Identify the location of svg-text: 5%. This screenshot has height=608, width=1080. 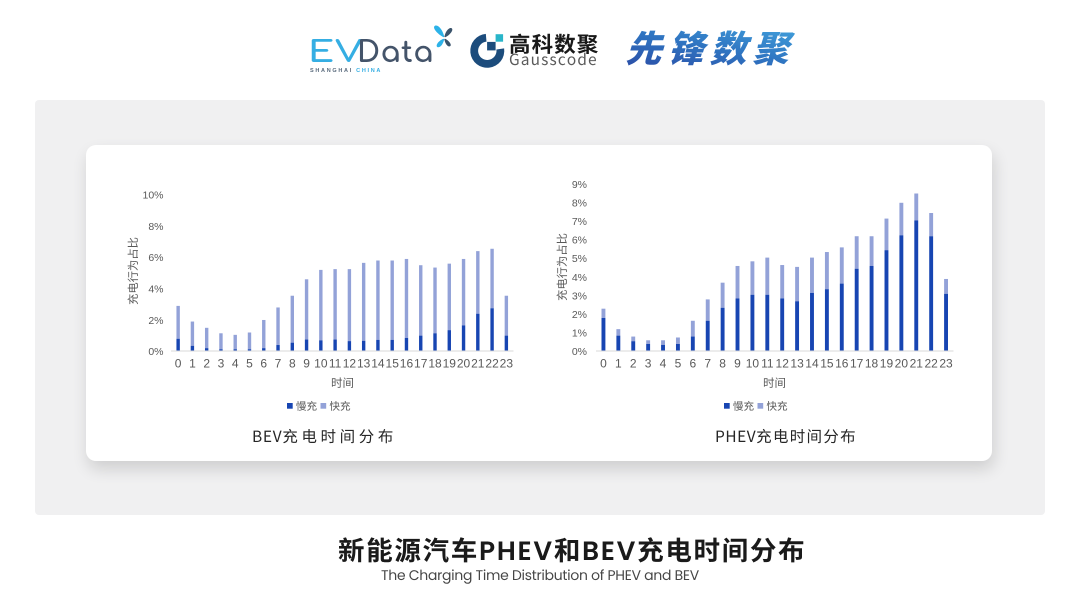
(579, 259).